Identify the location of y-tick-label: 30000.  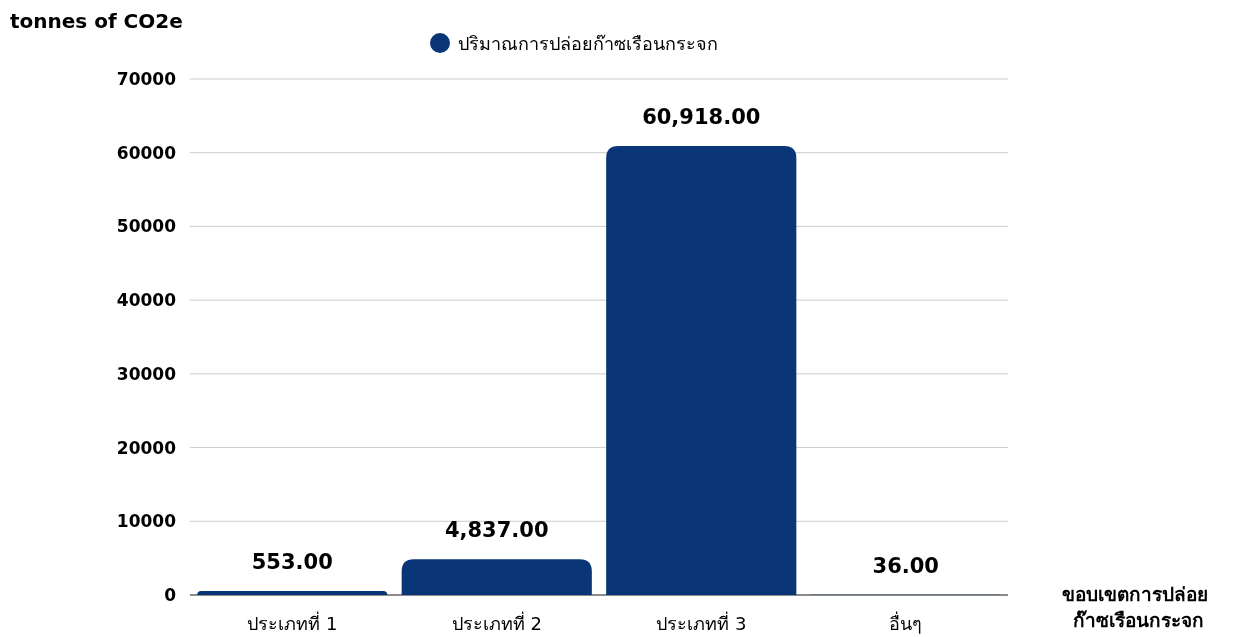
(146, 373).